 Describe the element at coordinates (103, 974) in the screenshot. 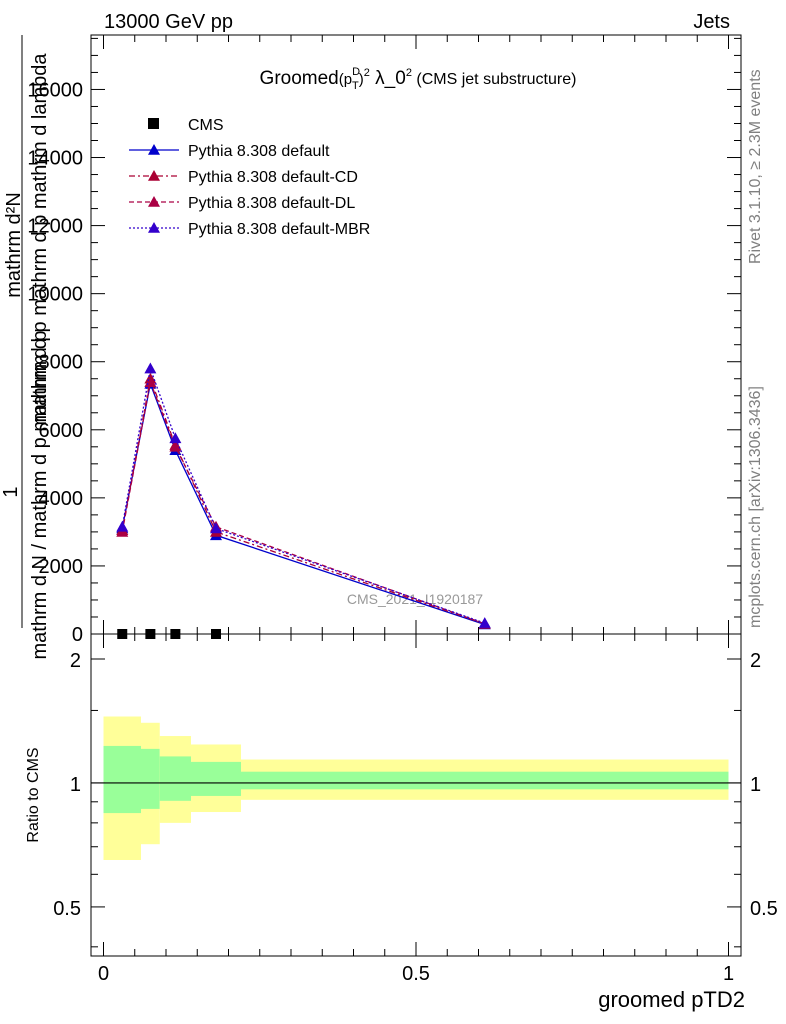

I see `ratio-x-tick-label: 0` at that location.